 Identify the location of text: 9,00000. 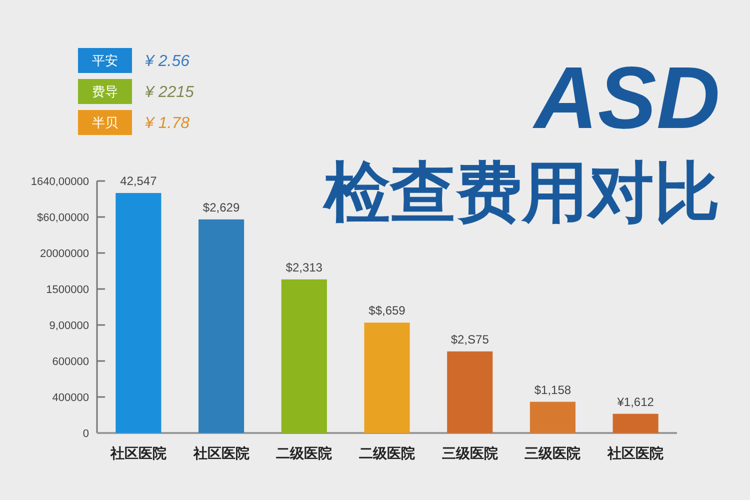
(69, 326).